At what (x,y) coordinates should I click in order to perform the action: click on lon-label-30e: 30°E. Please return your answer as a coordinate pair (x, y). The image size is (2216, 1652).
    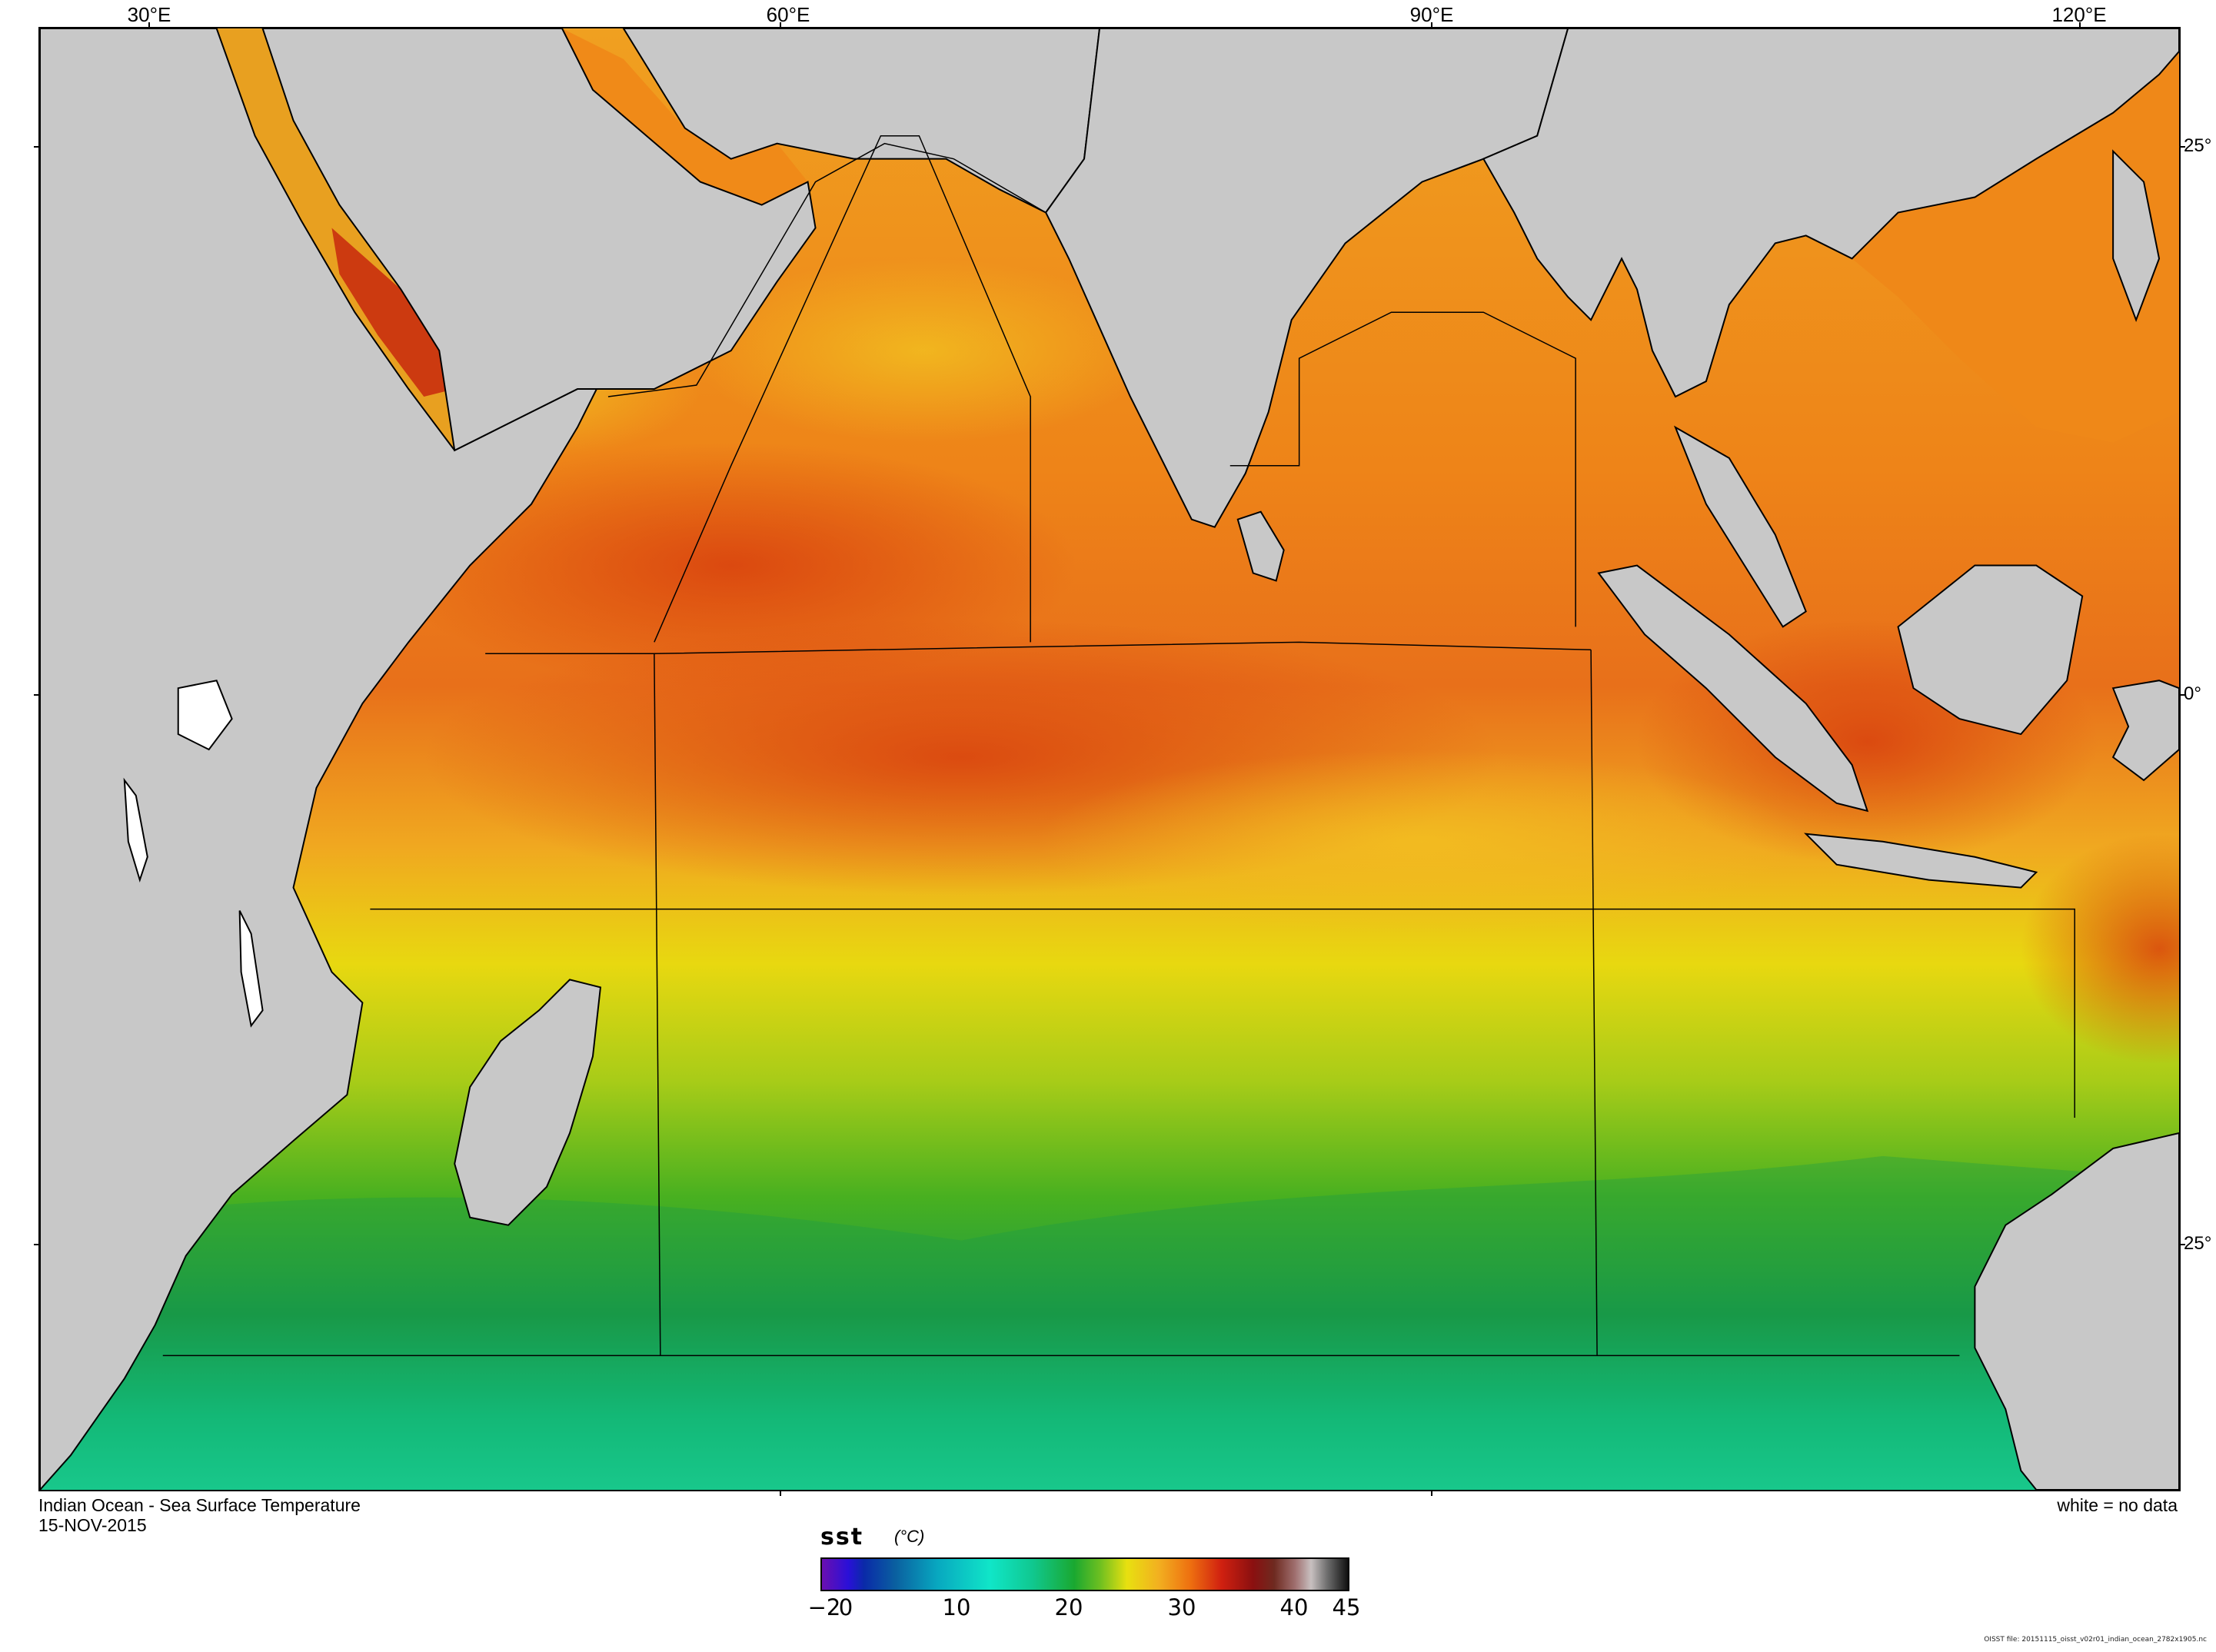
    Looking at the image, I should click on (149, 15).